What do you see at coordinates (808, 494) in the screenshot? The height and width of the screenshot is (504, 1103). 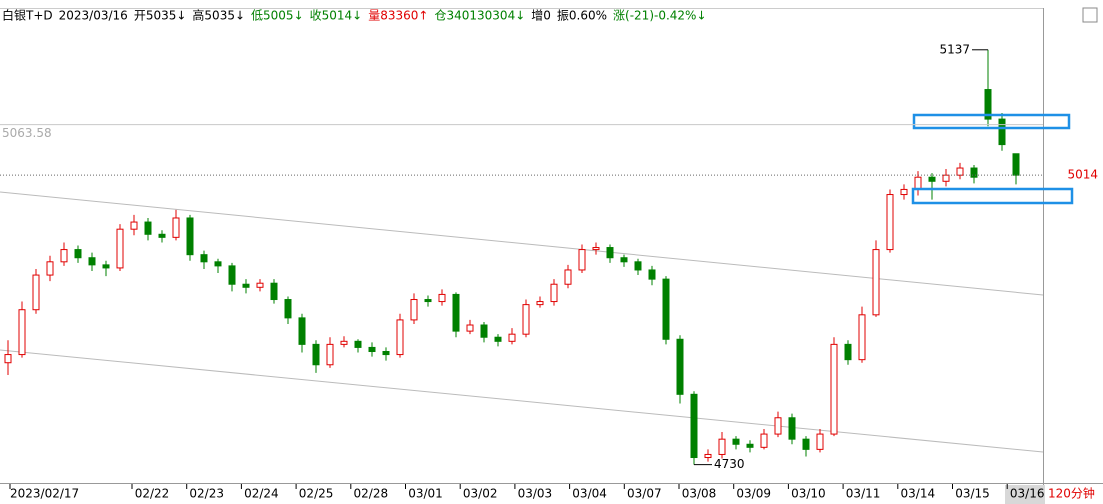 I see `x-tick-label: 03/10` at bounding box center [808, 494].